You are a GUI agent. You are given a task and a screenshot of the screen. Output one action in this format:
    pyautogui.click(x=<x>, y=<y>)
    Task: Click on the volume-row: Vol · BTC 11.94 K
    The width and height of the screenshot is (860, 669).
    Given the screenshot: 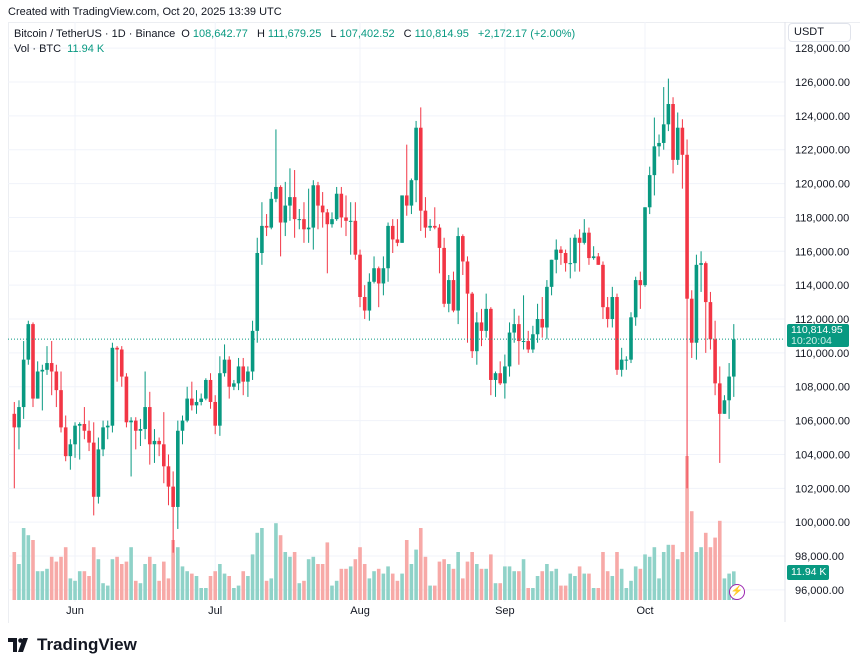 What is the action you would take?
    pyautogui.click(x=296, y=49)
    